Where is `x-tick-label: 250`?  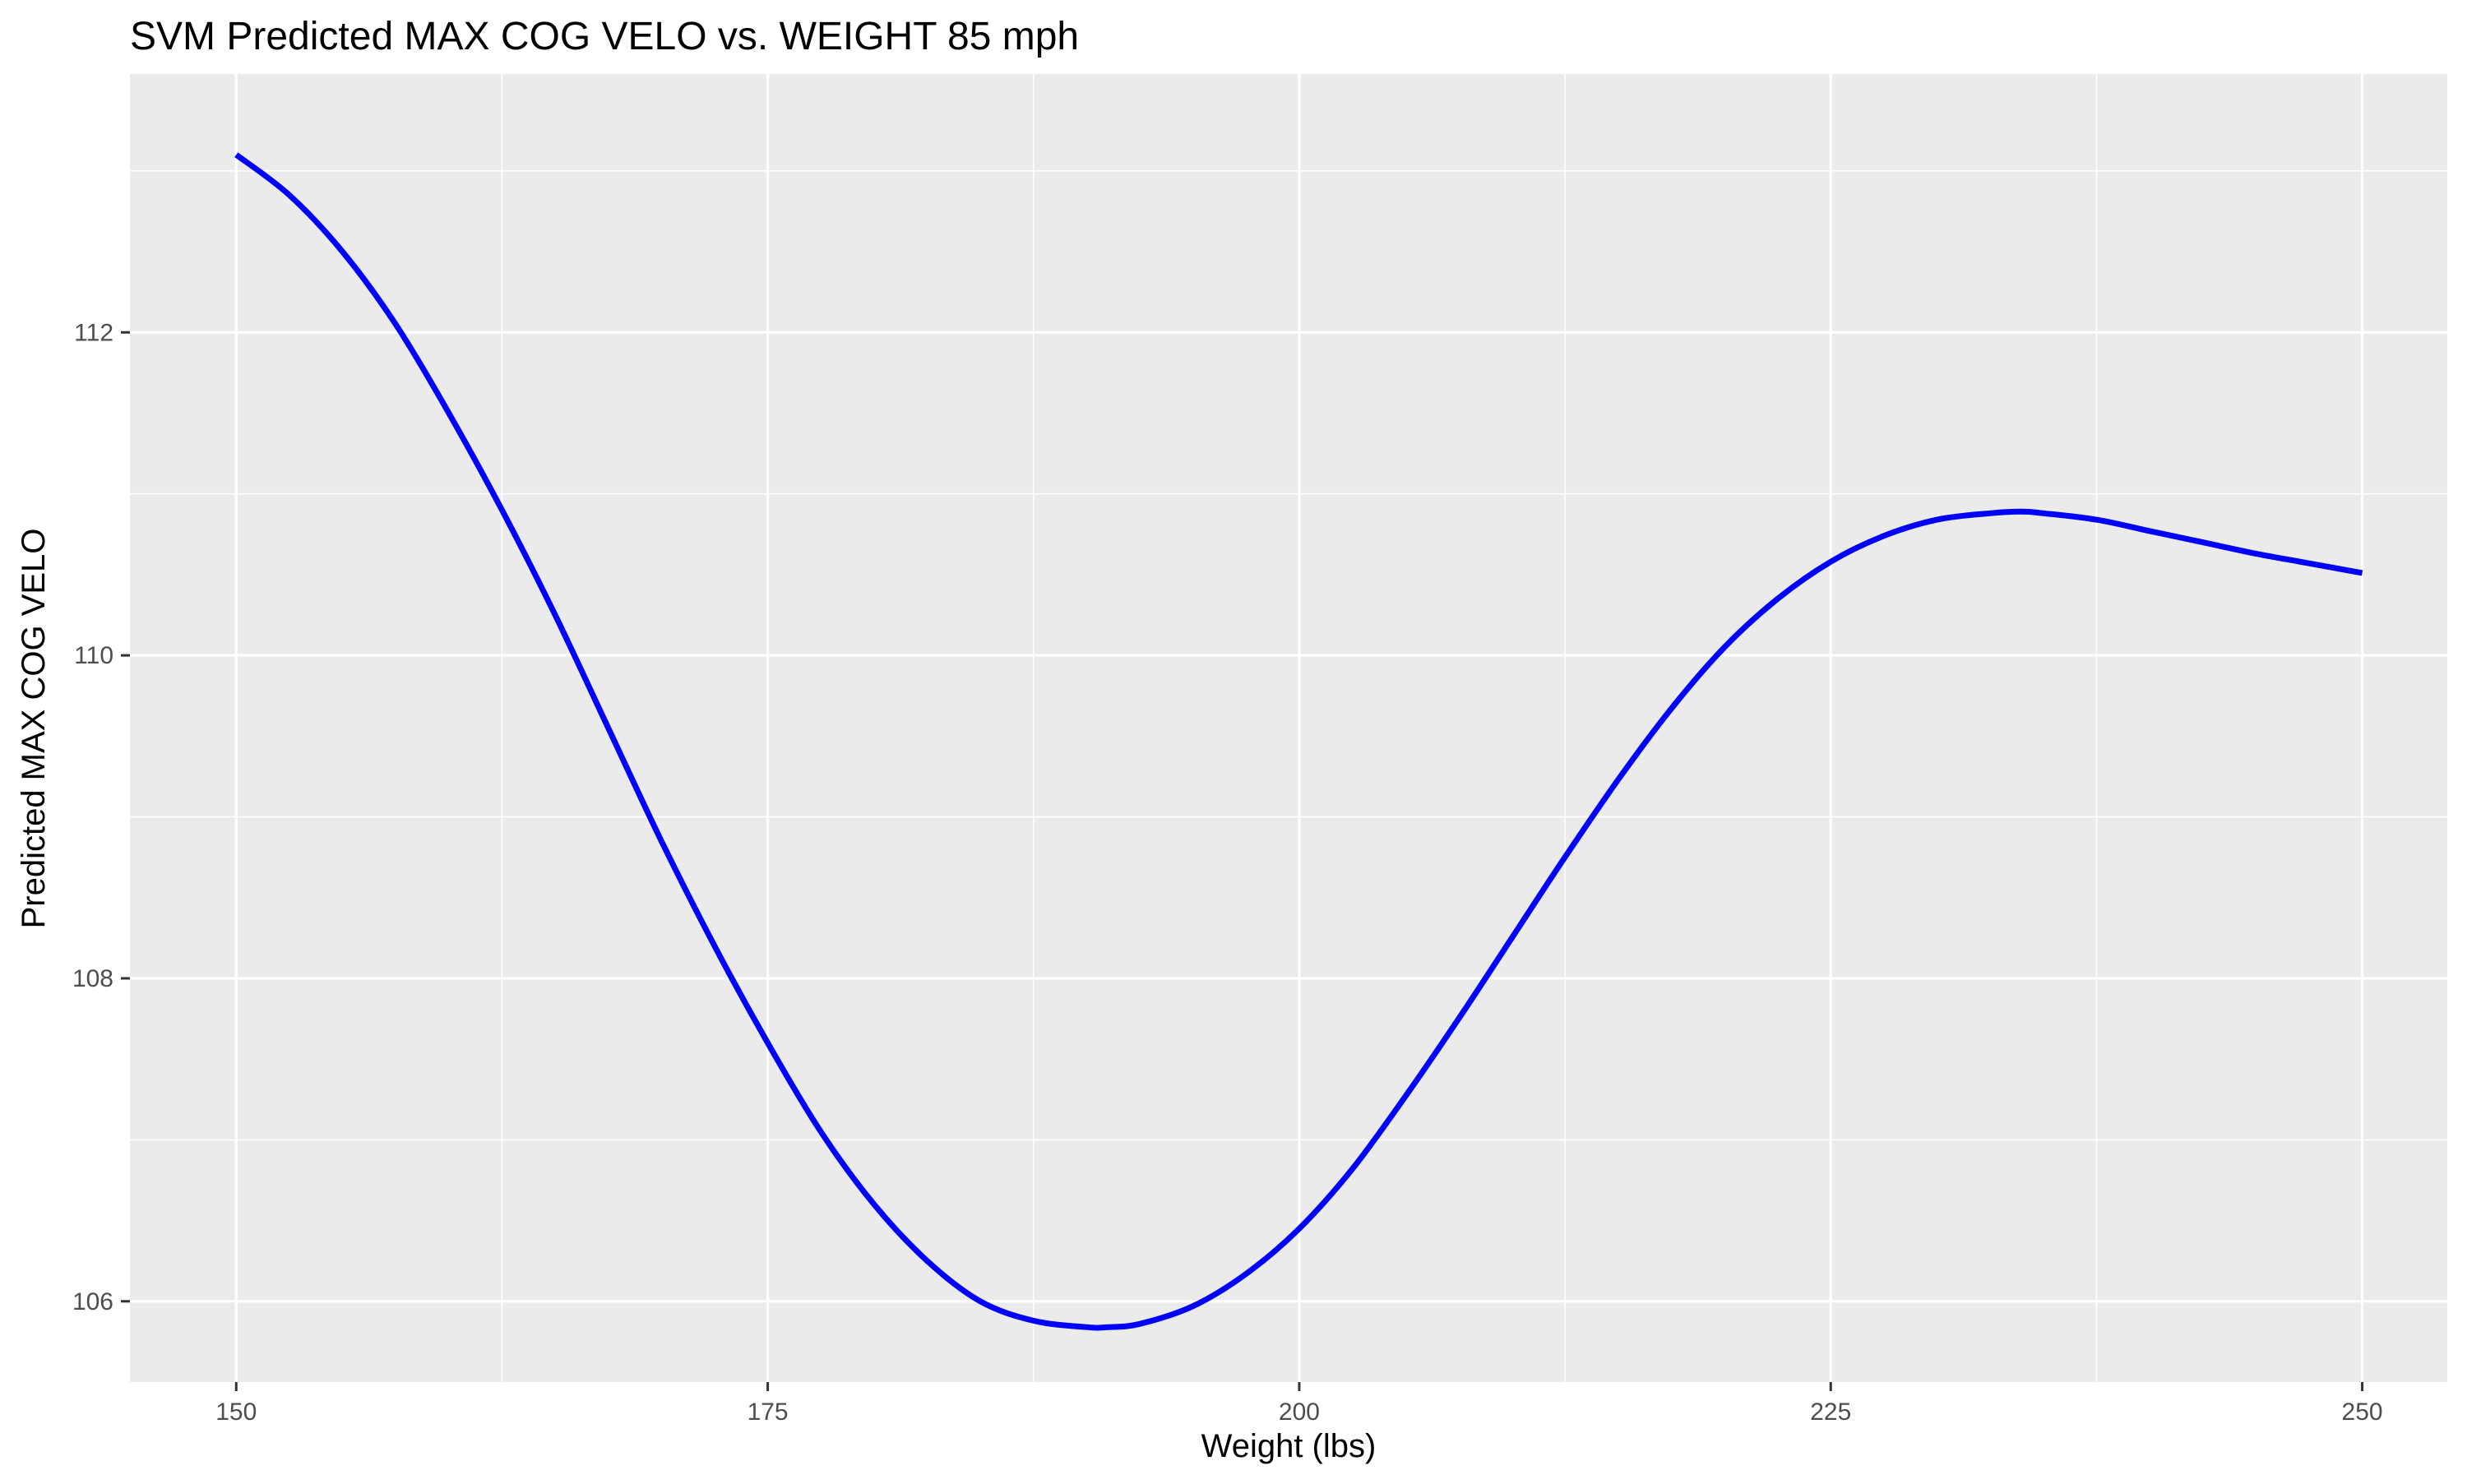 x-tick-label: 250 is located at coordinates (2363, 1412).